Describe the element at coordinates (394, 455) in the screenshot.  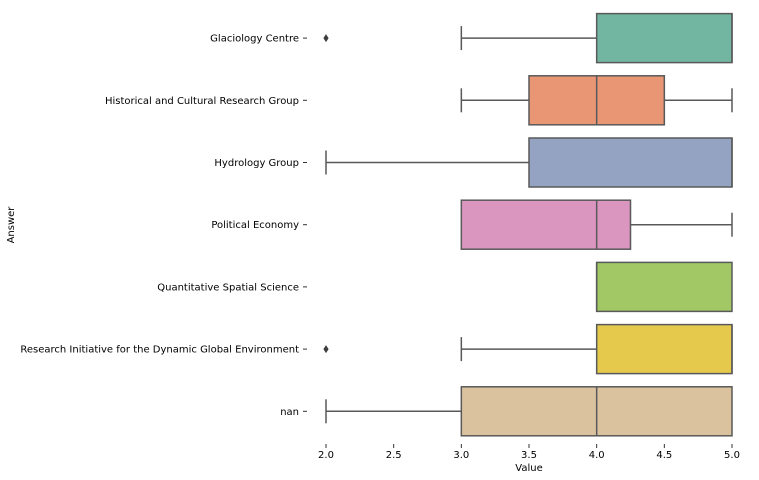
I see `x-tick-label: 2.5` at that location.